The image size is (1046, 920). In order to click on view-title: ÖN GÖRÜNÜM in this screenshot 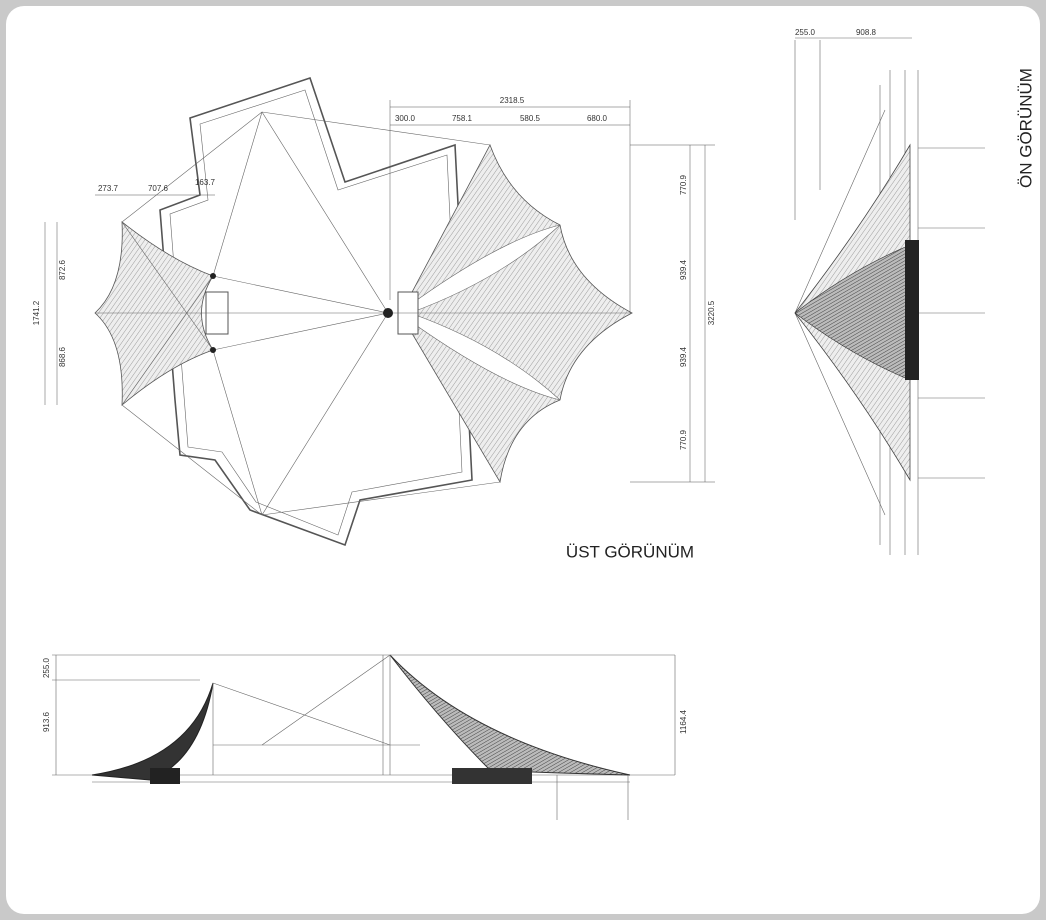, I will do `click(1025, 128)`.